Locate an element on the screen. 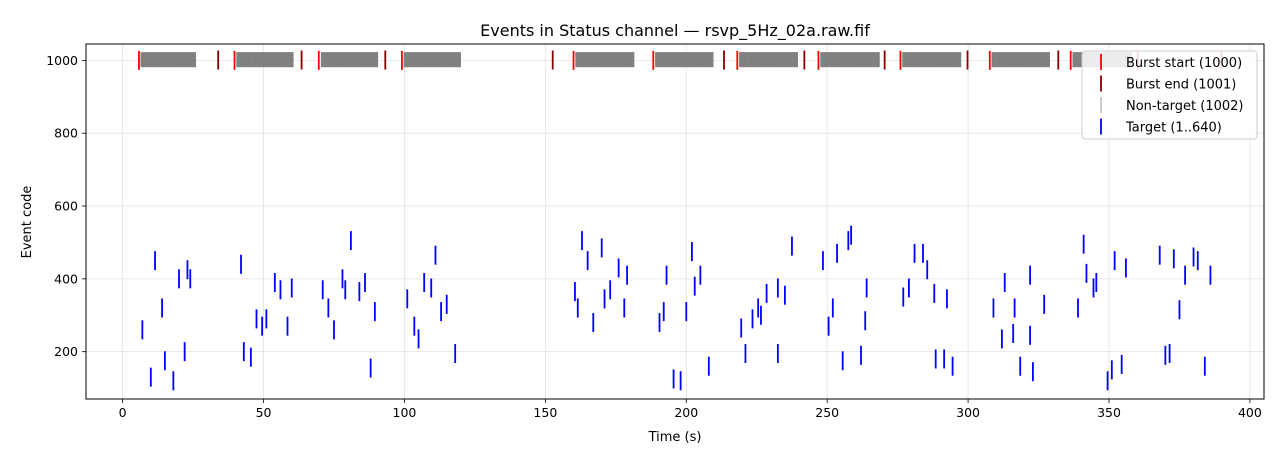 The height and width of the screenshot is (472, 1280). x-axis: 0 50 100 150 200 250 300 350 400 is located at coordinates (690, 409).